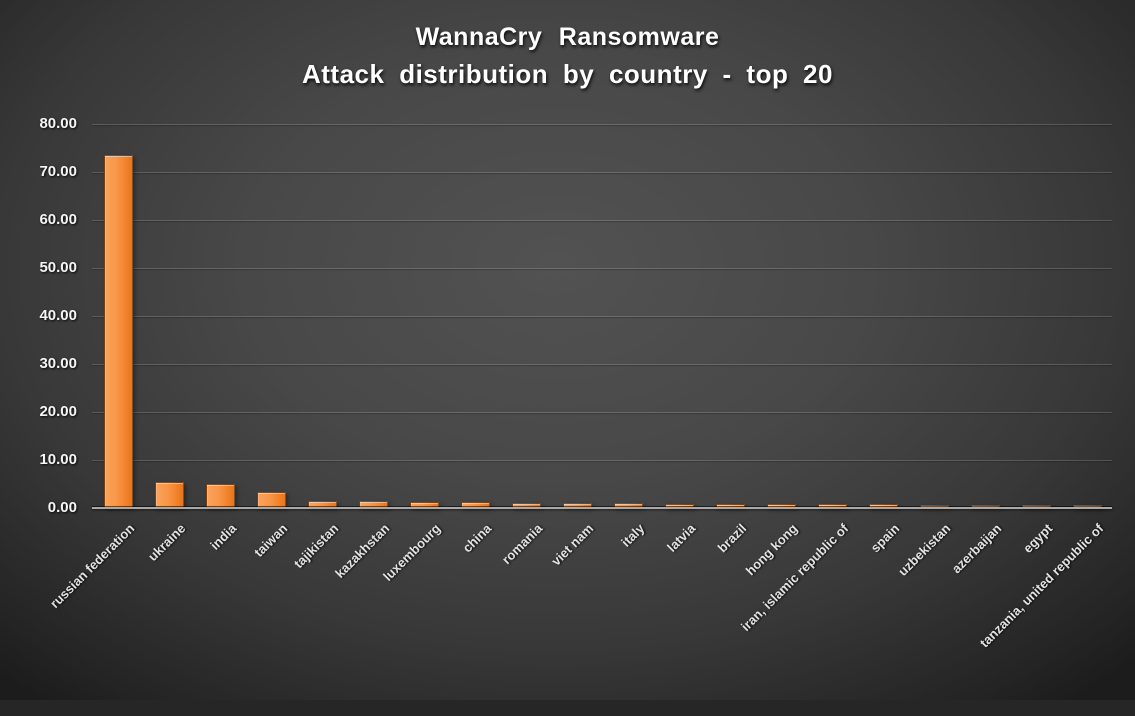  What do you see at coordinates (628, 505) in the screenshot?
I see `bar-italy` at bounding box center [628, 505].